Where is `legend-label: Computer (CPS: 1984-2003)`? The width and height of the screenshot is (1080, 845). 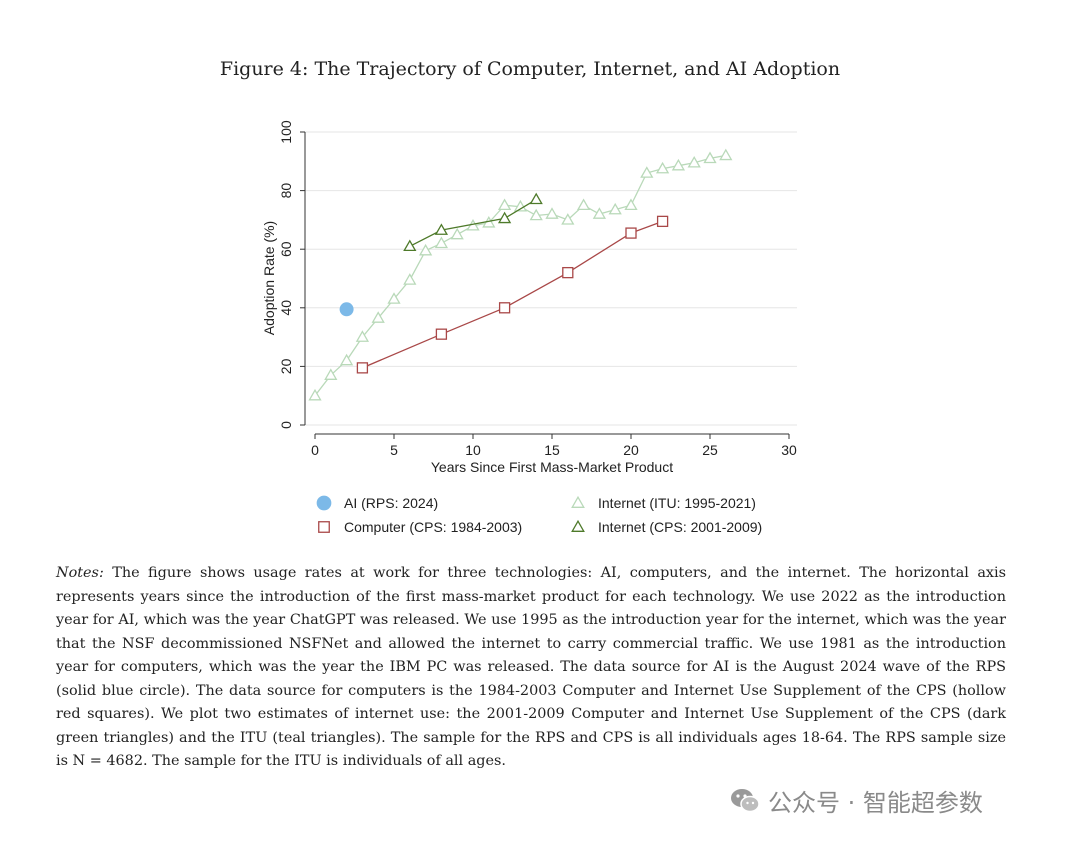 legend-label: Computer (CPS: 1984-2003) is located at coordinates (433, 527).